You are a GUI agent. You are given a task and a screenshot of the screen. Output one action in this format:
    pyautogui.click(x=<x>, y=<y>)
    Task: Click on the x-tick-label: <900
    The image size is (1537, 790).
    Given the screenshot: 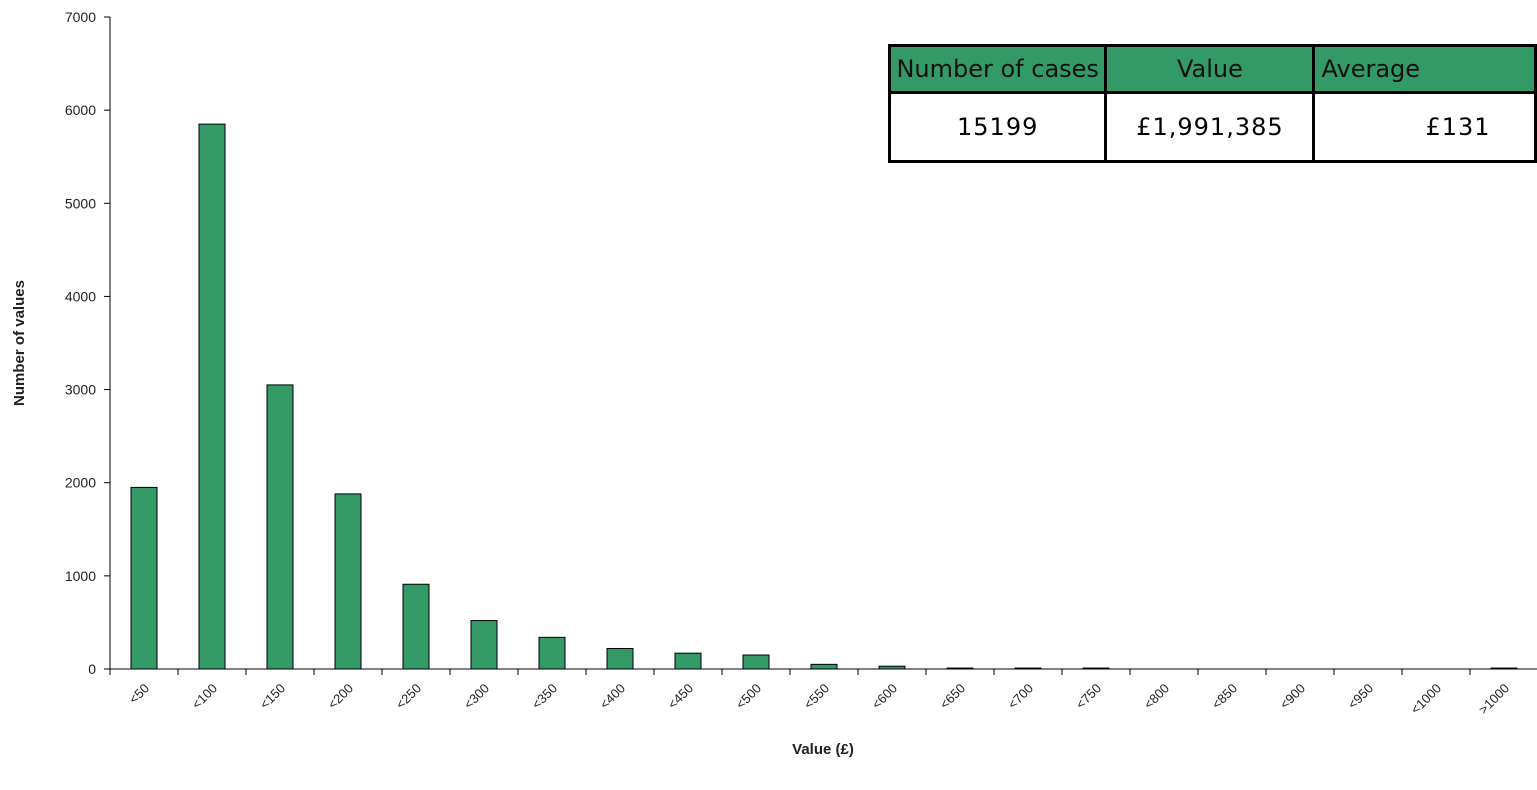 What is the action you would take?
    pyautogui.click(x=1292, y=696)
    